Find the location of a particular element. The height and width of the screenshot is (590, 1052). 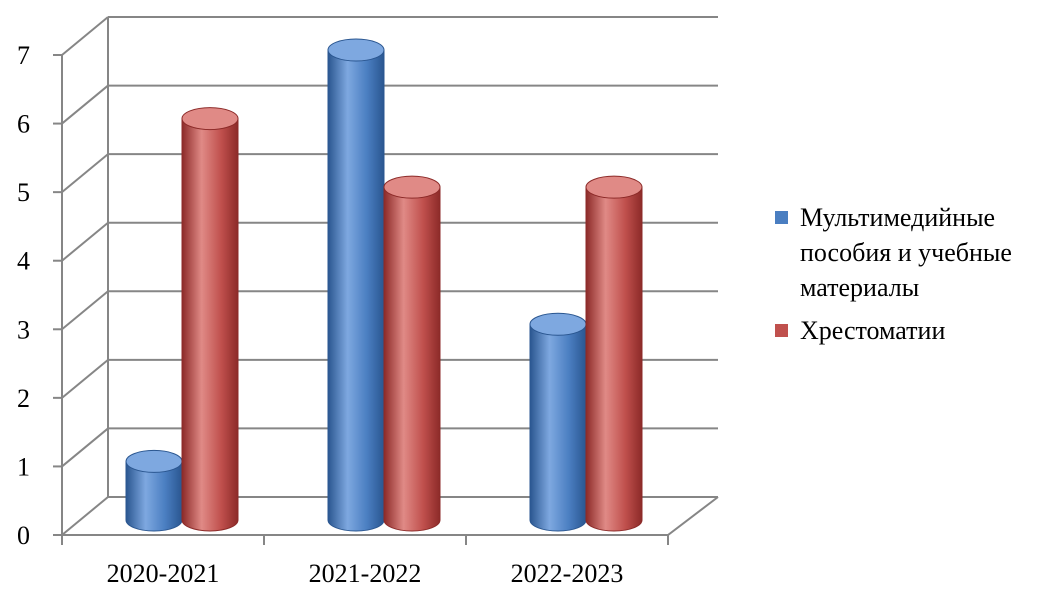

bar-top-1-2021-2022 is located at coordinates (356, 50).